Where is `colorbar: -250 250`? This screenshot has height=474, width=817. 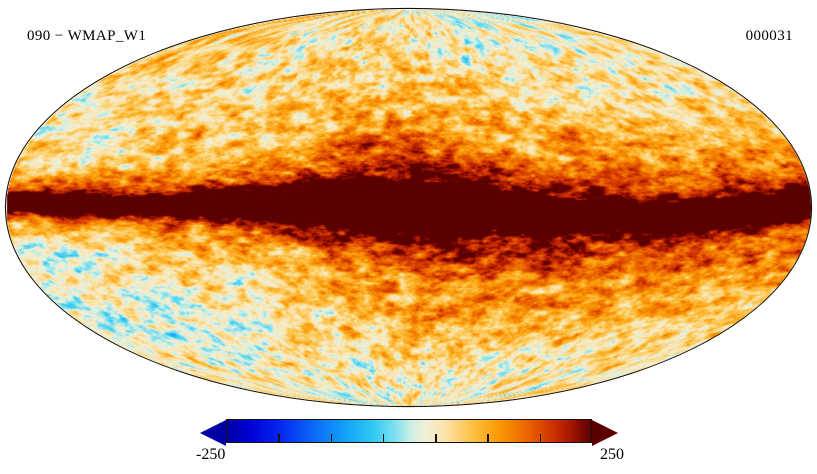 colorbar: -250 250 is located at coordinates (410, 446).